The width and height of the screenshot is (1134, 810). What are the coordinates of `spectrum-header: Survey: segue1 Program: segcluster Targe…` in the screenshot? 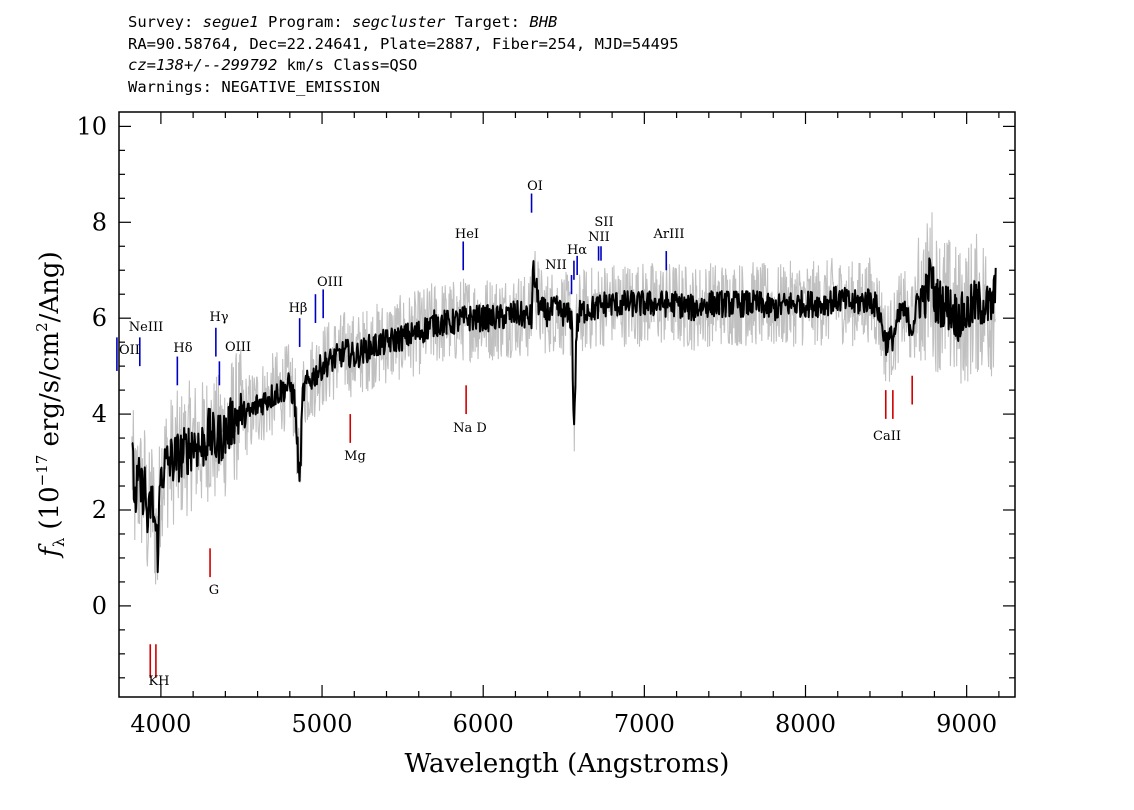 It's located at (403, 55).